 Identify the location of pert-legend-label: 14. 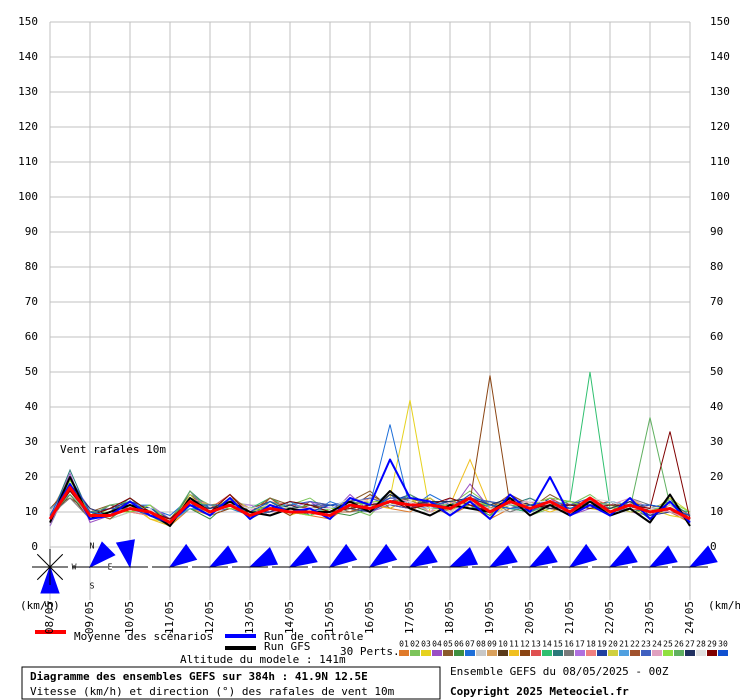
(547, 644).